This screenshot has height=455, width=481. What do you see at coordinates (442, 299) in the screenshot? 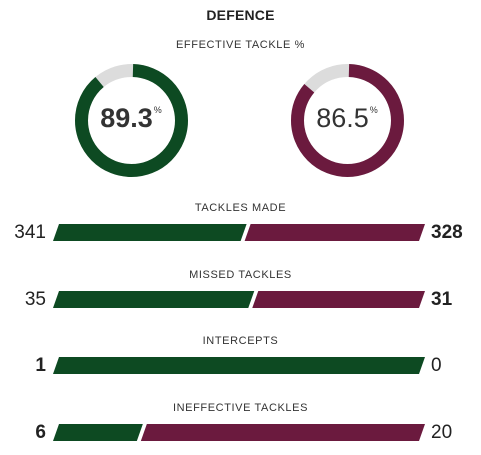
I see `away-stat-value: 31` at bounding box center [442, 299].